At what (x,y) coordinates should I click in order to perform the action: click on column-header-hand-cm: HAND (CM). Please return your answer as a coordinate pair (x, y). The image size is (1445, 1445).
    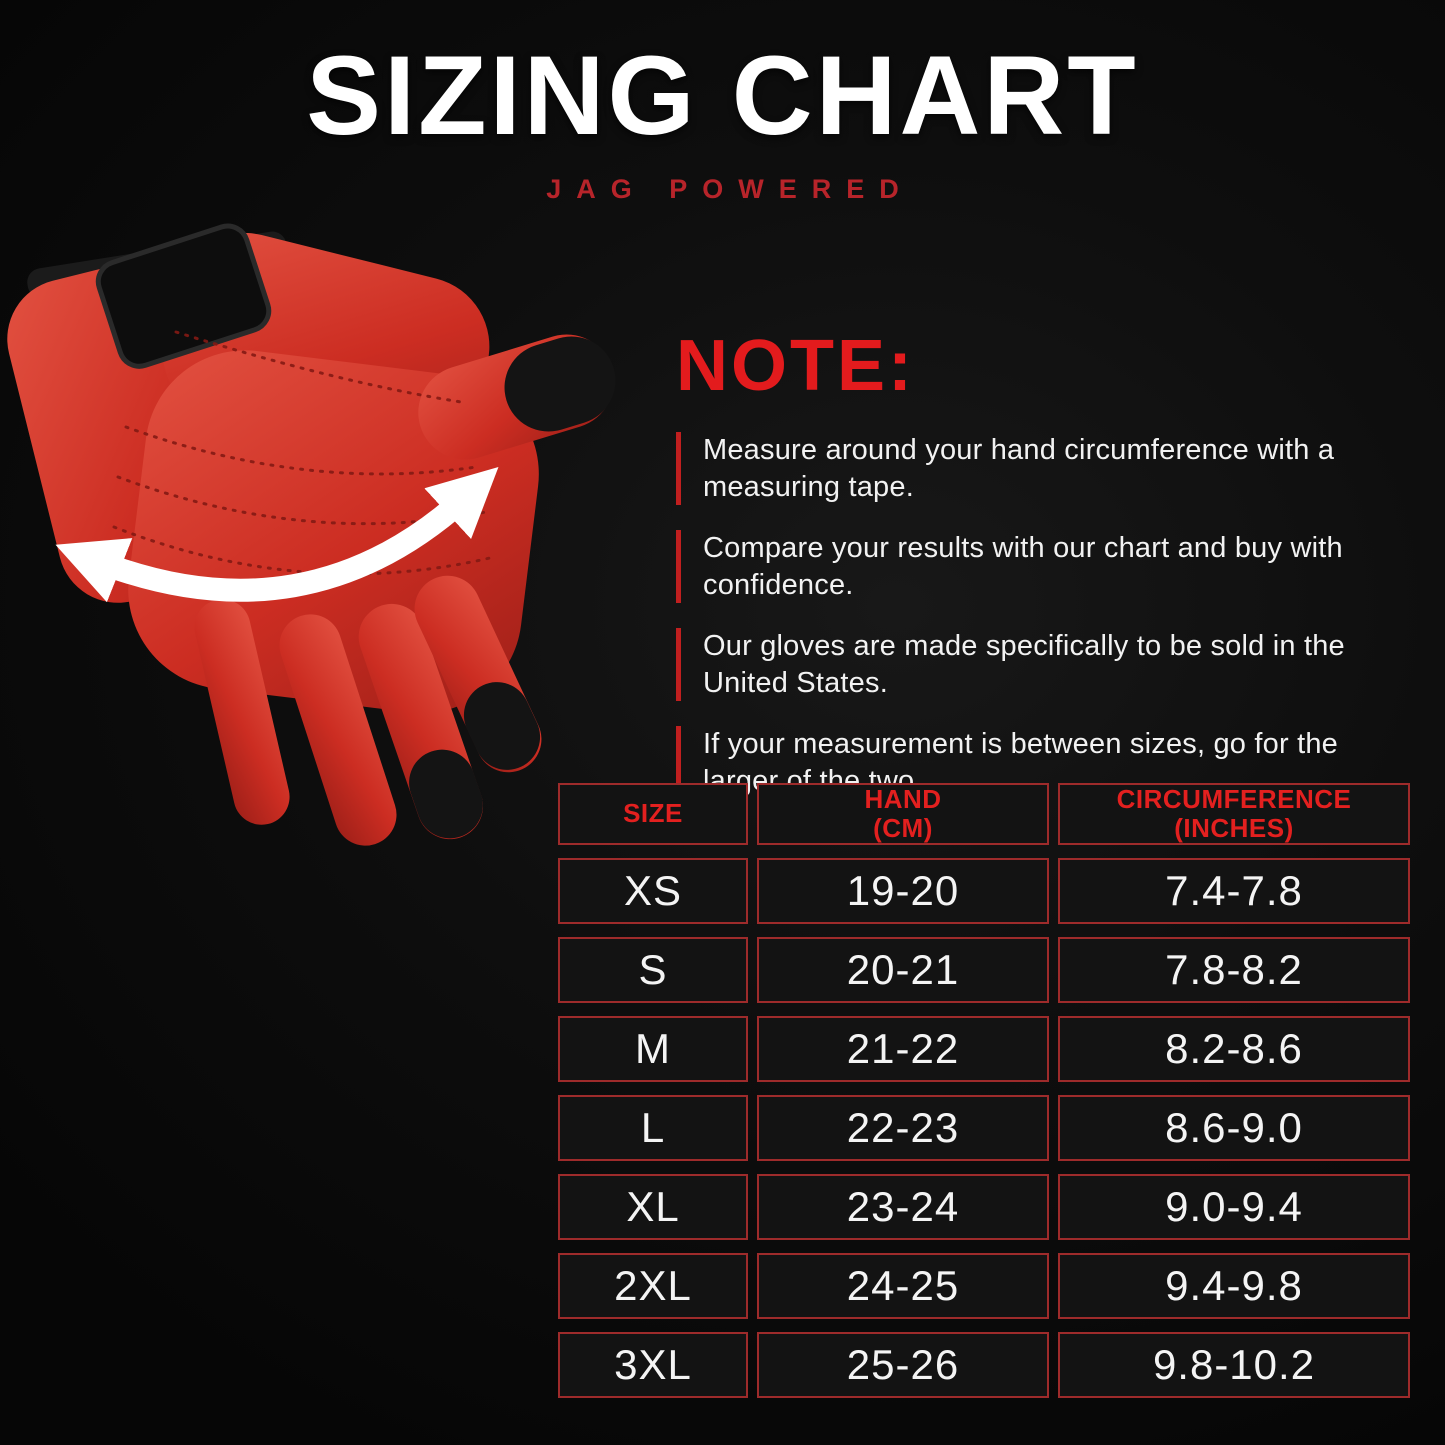
    Looking at the image, I should click on (903, 814).